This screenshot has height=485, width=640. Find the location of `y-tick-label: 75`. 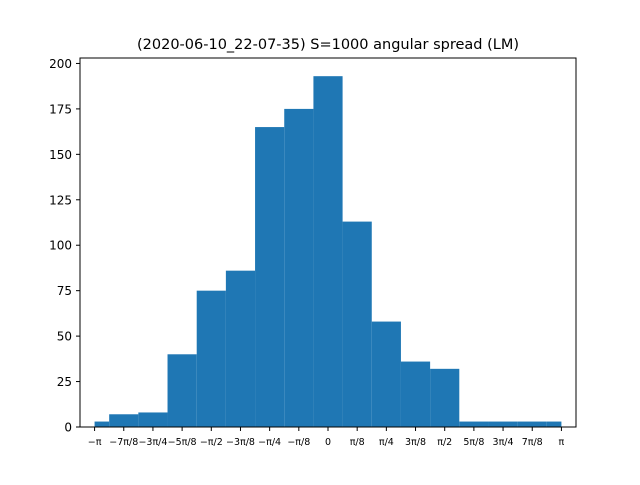

y-tick-label: 75 is located at coordinates (64, 291).